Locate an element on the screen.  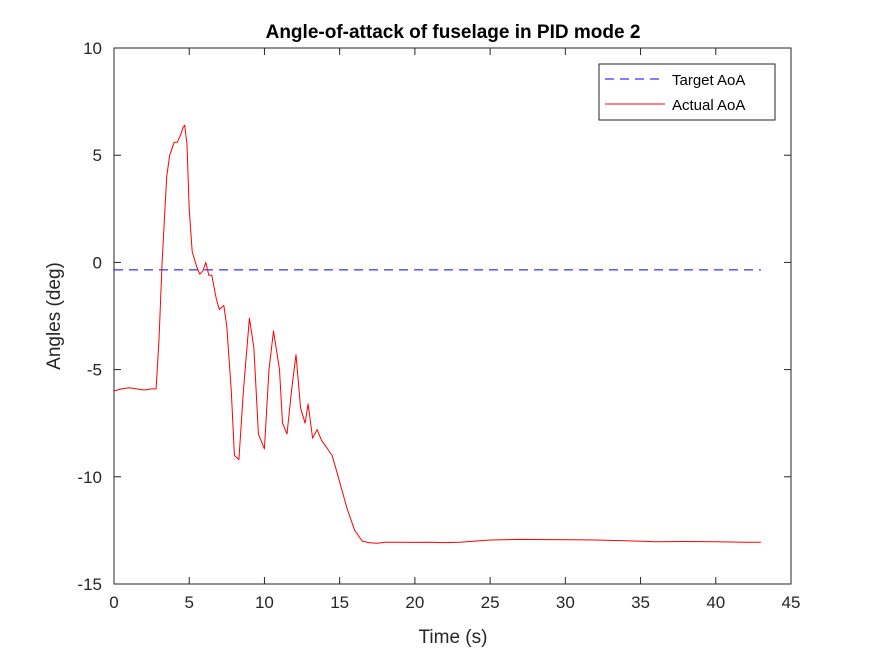
y-tick-label: 10 is located at coordinates (92, 48).